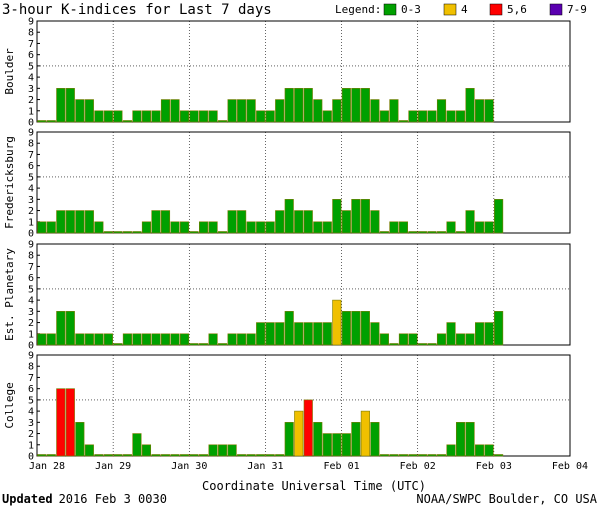 The width and height of the screenshot is (600, 510). What do you see at coordinates (342, 466) in the screenshot?
I see `x-tick-label: Feb 01` at bounding box center [342, 466].